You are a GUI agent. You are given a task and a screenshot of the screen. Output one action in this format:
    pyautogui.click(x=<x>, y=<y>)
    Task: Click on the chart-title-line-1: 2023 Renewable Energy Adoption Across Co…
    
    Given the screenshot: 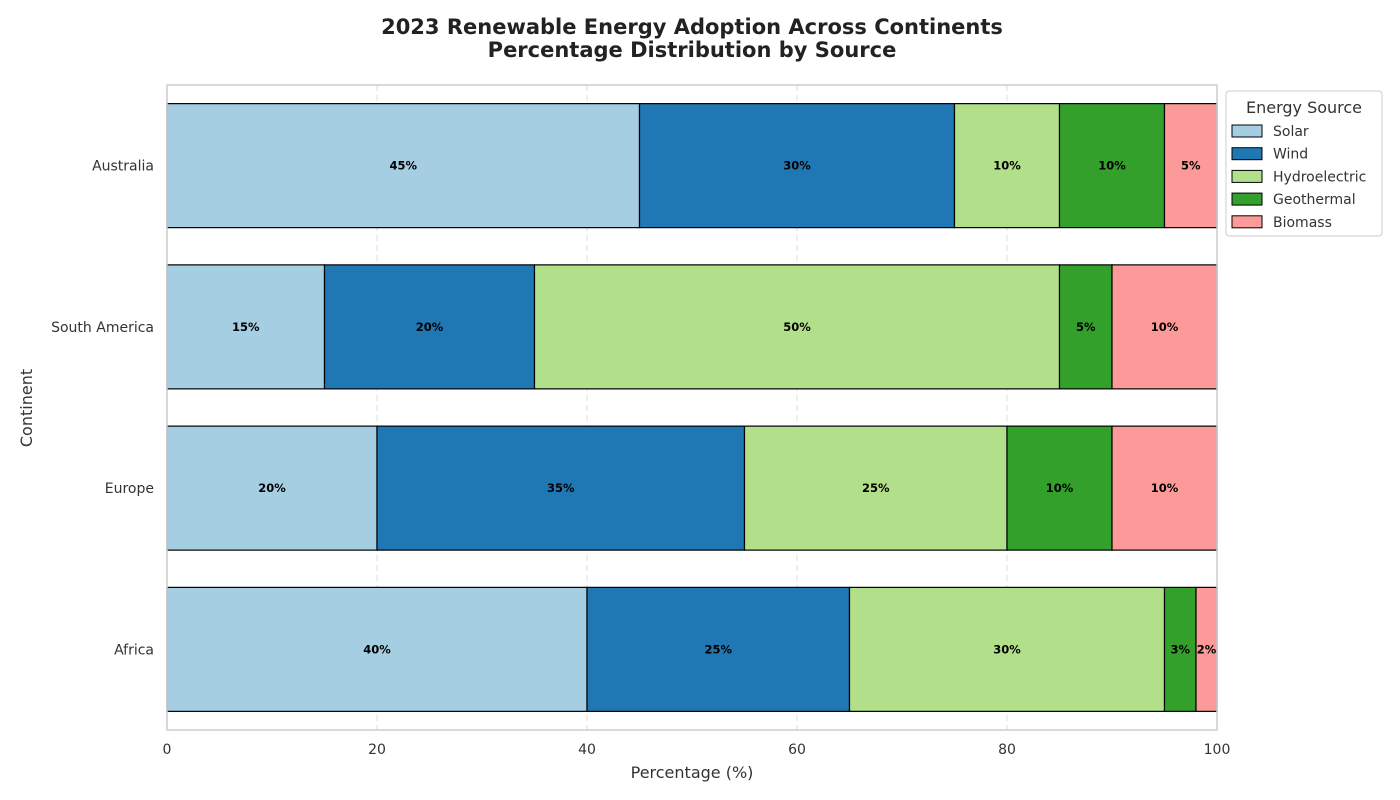 What is the action you would take?
    pyautogui.click(x=692, y=27)
    